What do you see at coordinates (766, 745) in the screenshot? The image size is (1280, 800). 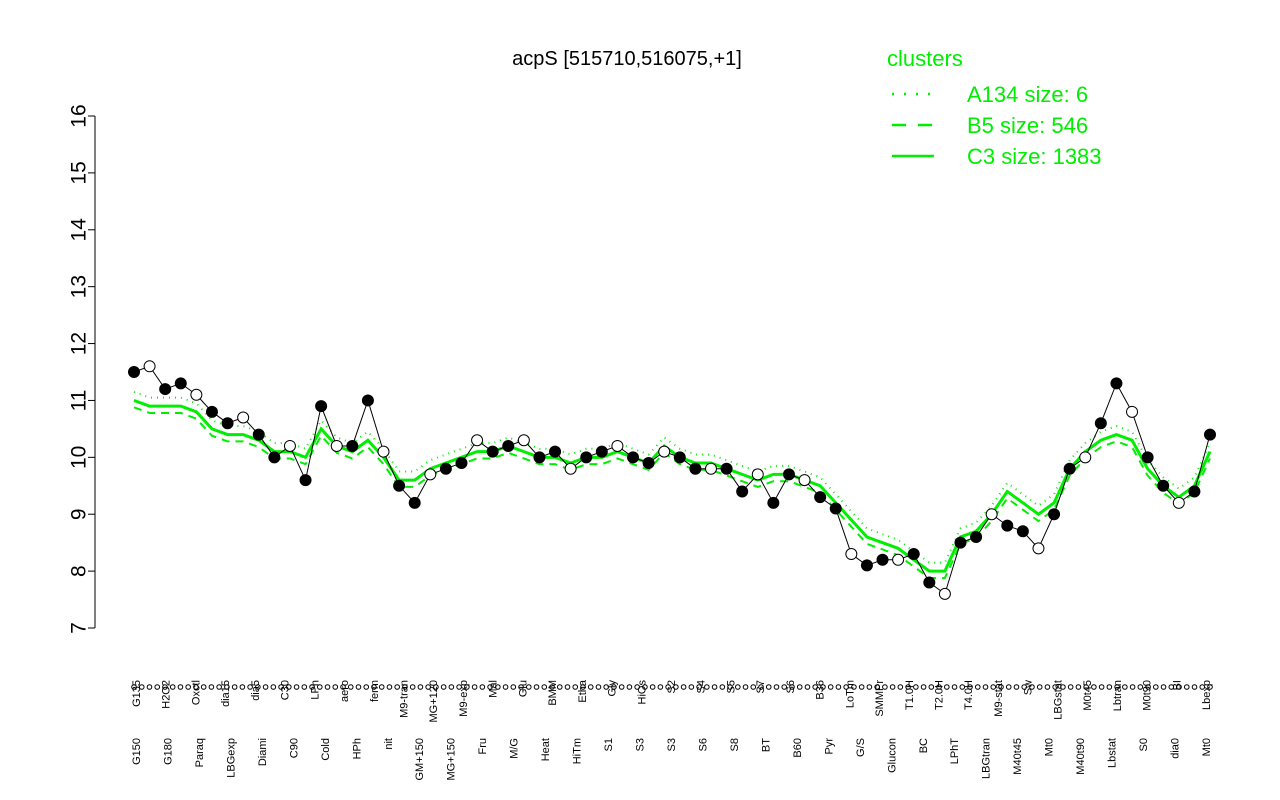 I see `x-tick-label: BT` at bounding box center [766, 745].